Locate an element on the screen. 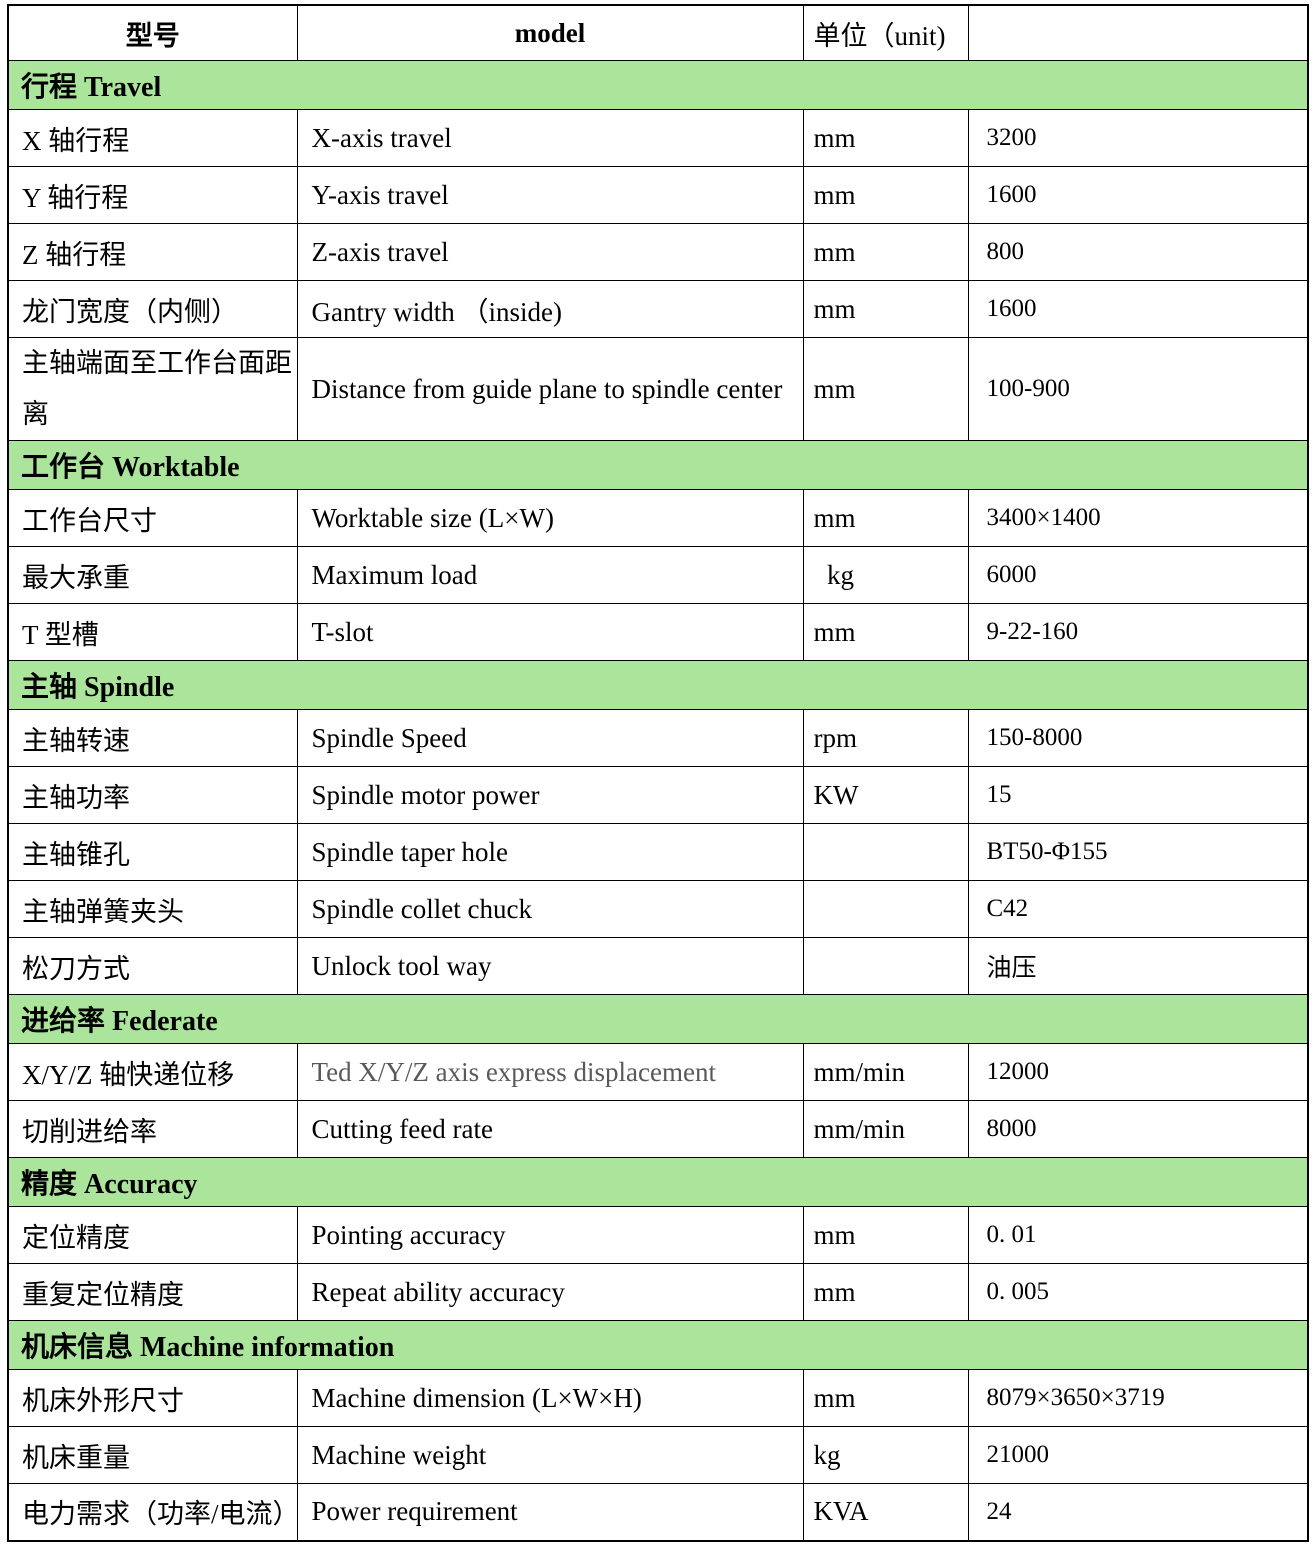 The height and width of the screenshot is (1548, 1315). section-row: 行程 Travel is located at coordinates (658, 85).